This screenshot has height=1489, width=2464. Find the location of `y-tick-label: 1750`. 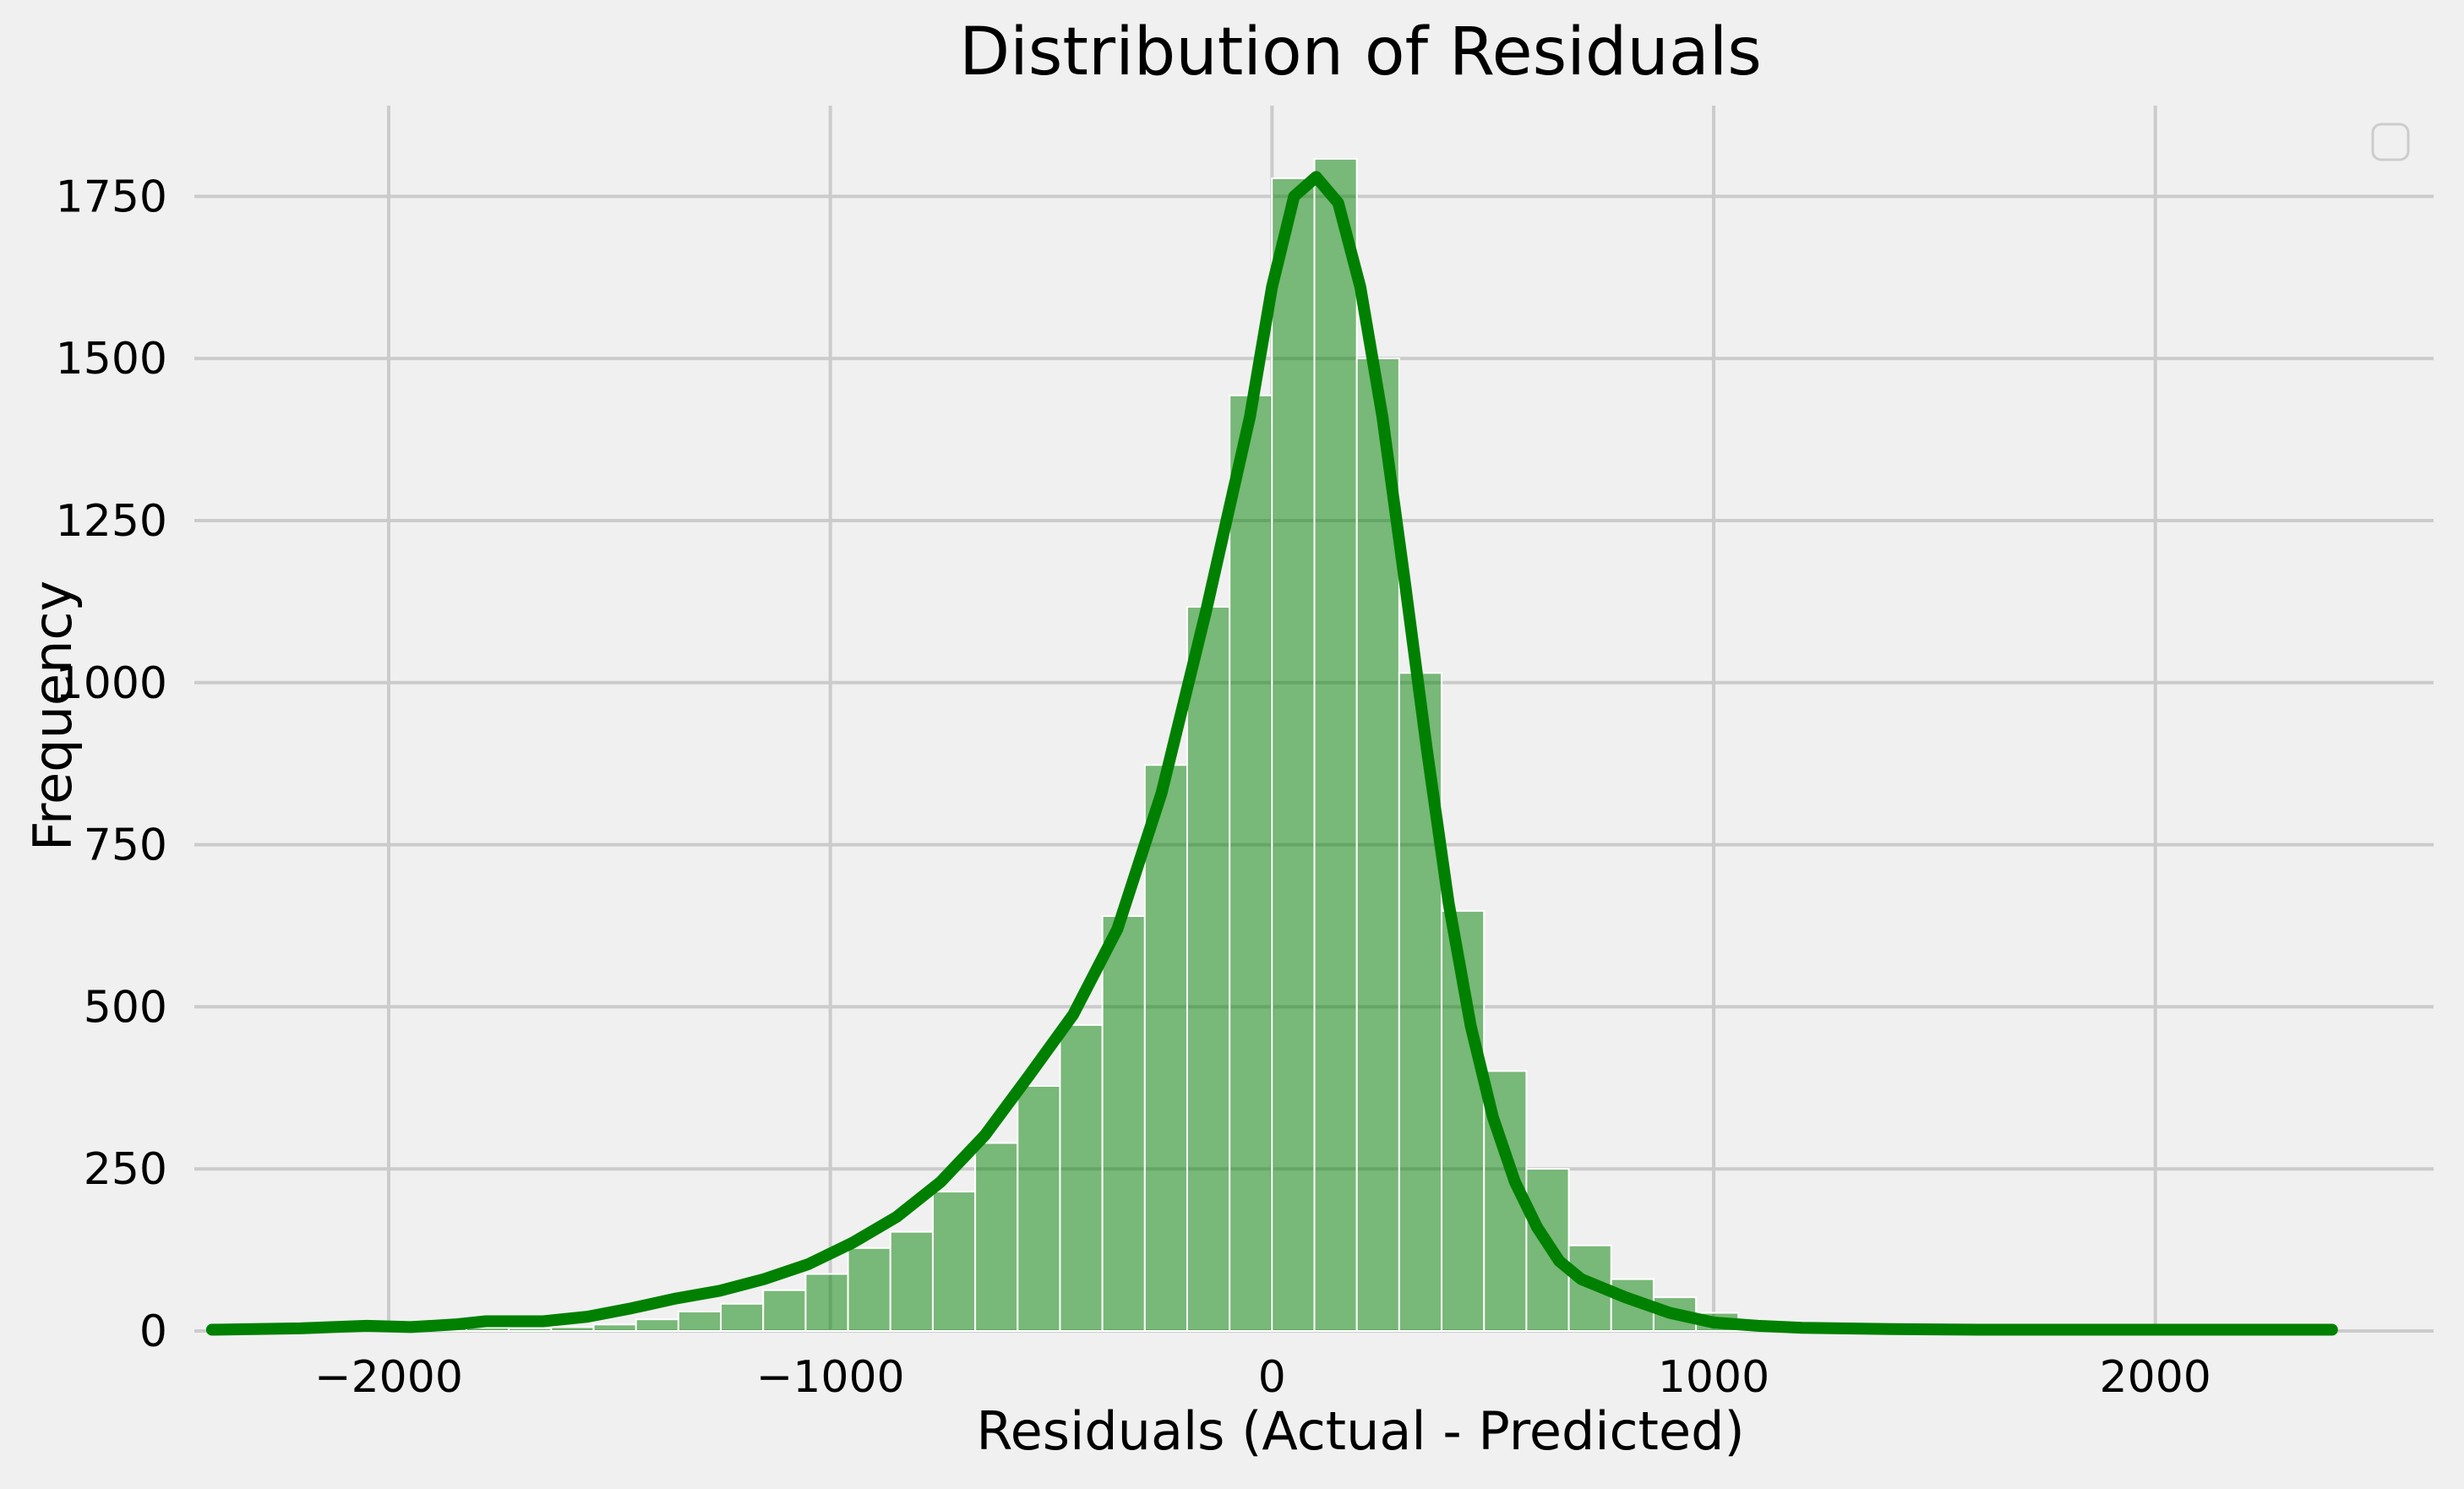

y-tick-label: 1750 is located at coordinates (111, 197).